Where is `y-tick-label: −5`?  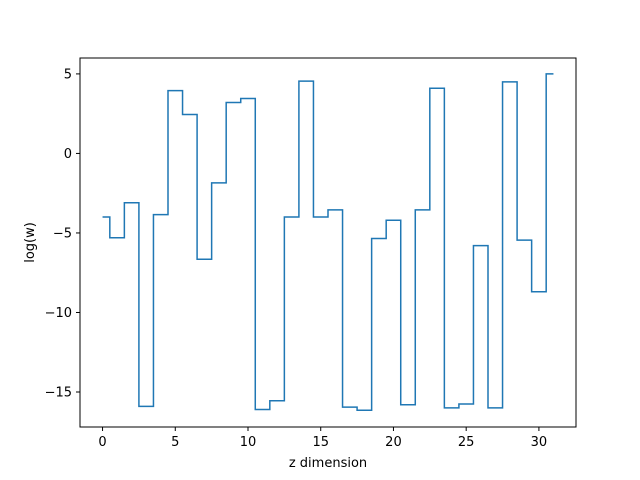
y-tick-label: −5 is located at coordinates (62, 233).